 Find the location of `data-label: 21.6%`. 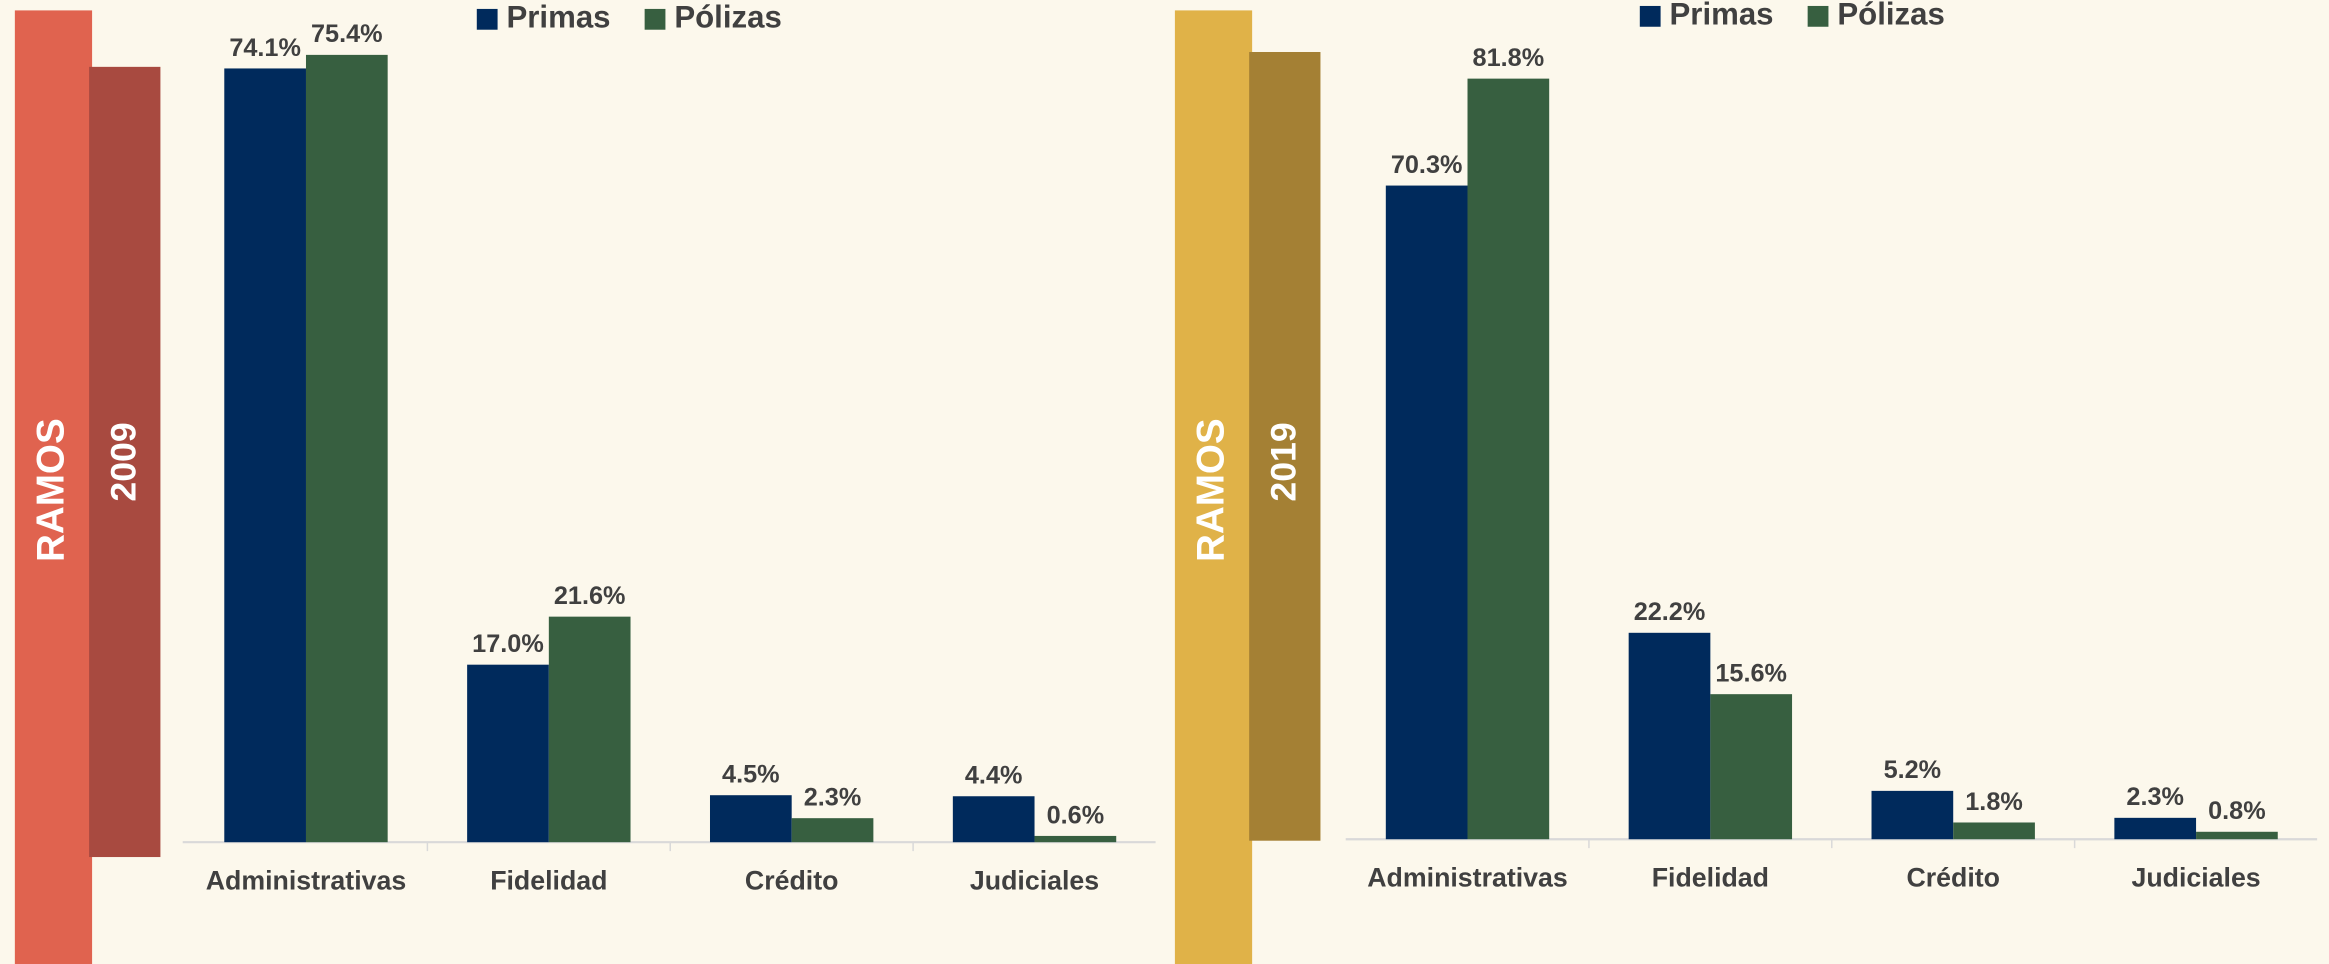

data-label: 21.6% is located at coordinates (590, 596).